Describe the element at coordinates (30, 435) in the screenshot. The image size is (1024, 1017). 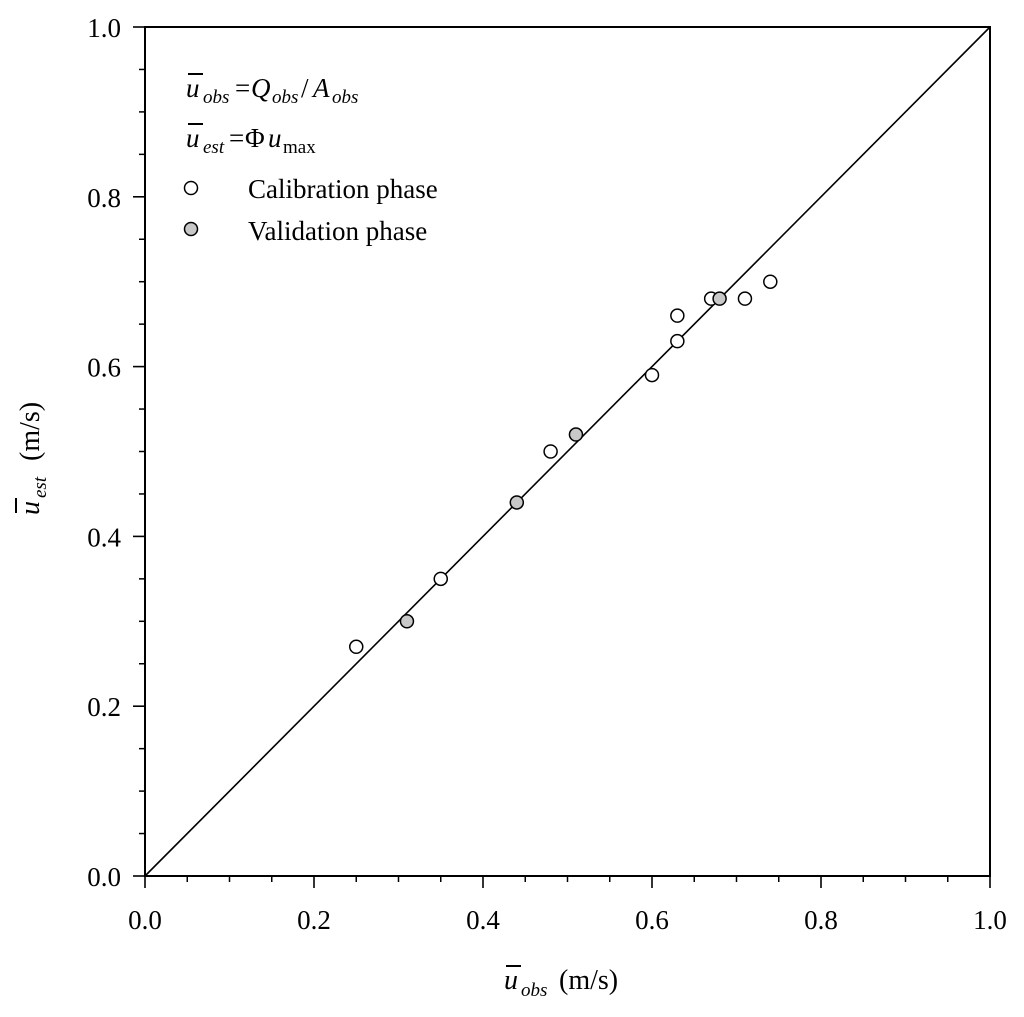
I see `y-axis-unit: (m/s)` at that location.